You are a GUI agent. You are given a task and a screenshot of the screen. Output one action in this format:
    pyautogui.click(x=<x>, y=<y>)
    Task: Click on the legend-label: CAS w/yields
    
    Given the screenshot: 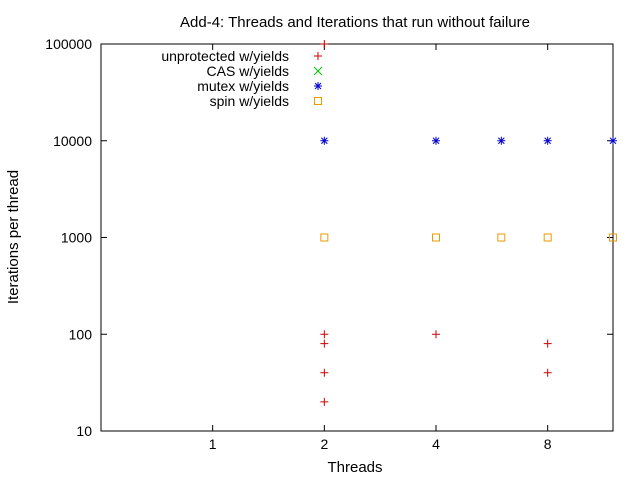 What is the action you would take?
    pyautogui.click(x=248, y=71)
    